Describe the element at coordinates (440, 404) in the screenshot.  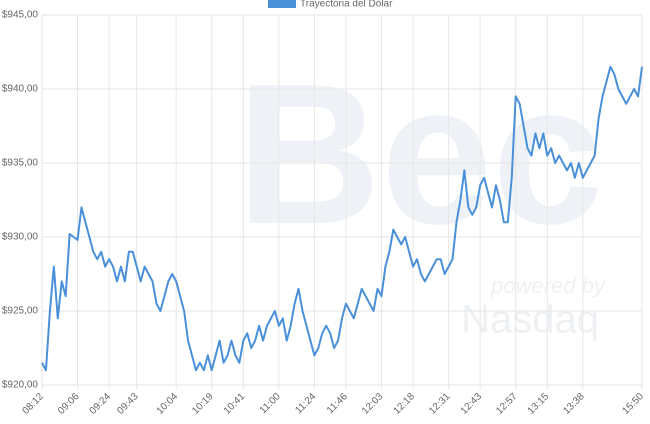
I see `x-tick-label: 12:31` at that location.